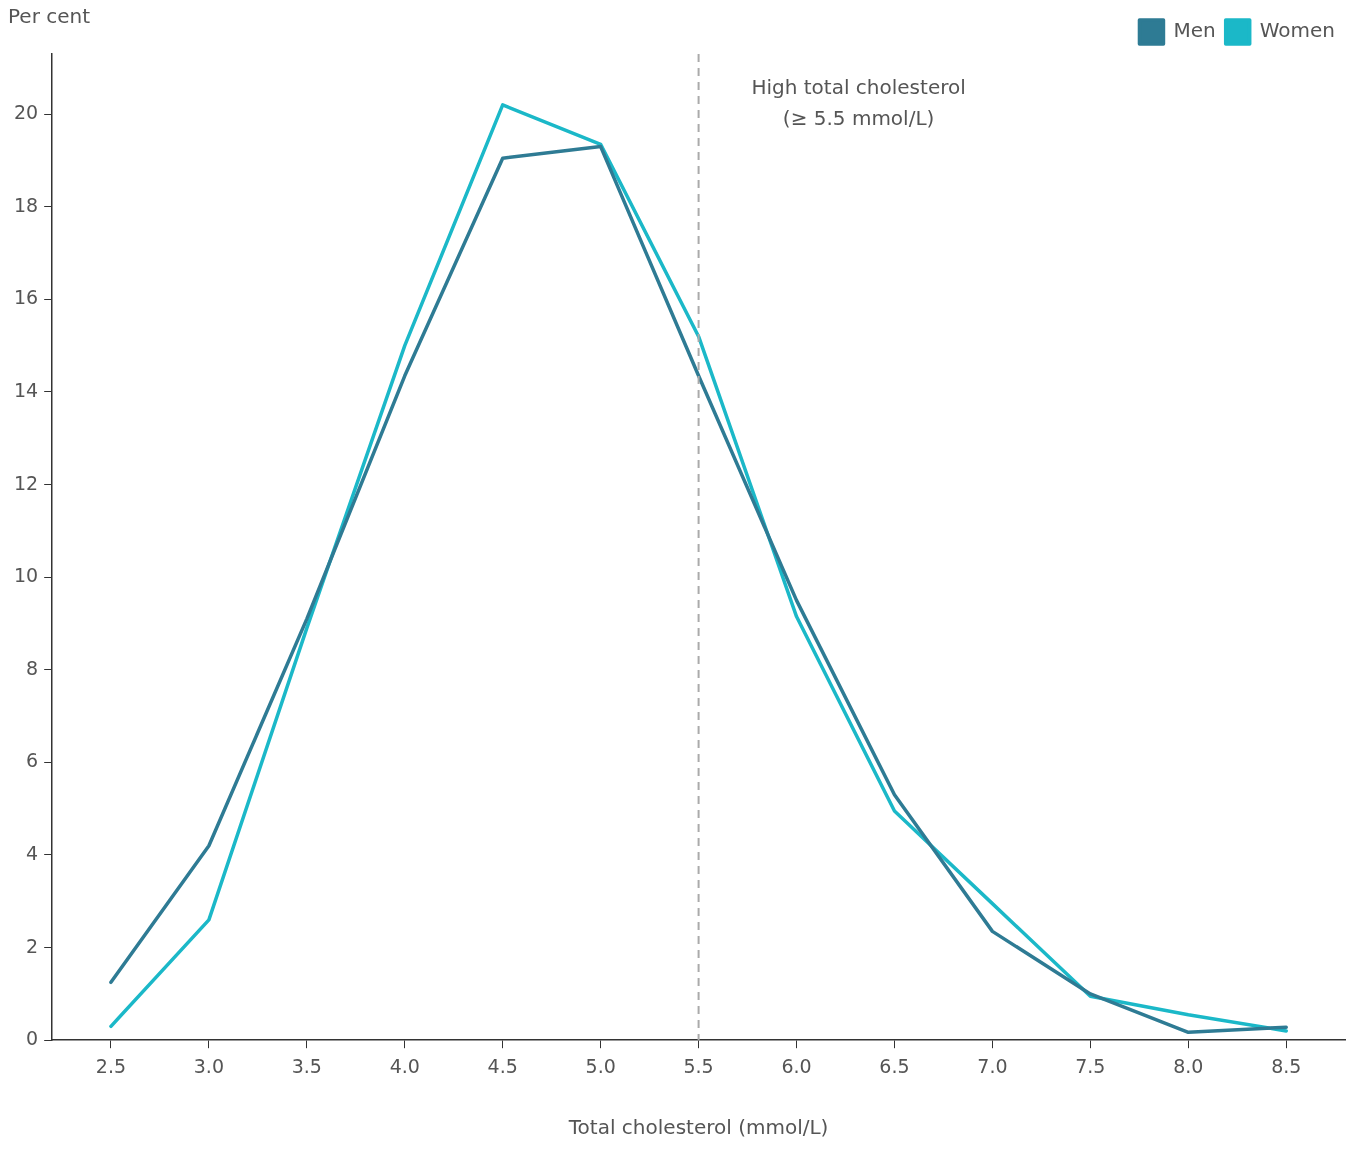 This screenshot has height=1149, width=1353. I want to click on legend-label: Women, so click(1297, 30).